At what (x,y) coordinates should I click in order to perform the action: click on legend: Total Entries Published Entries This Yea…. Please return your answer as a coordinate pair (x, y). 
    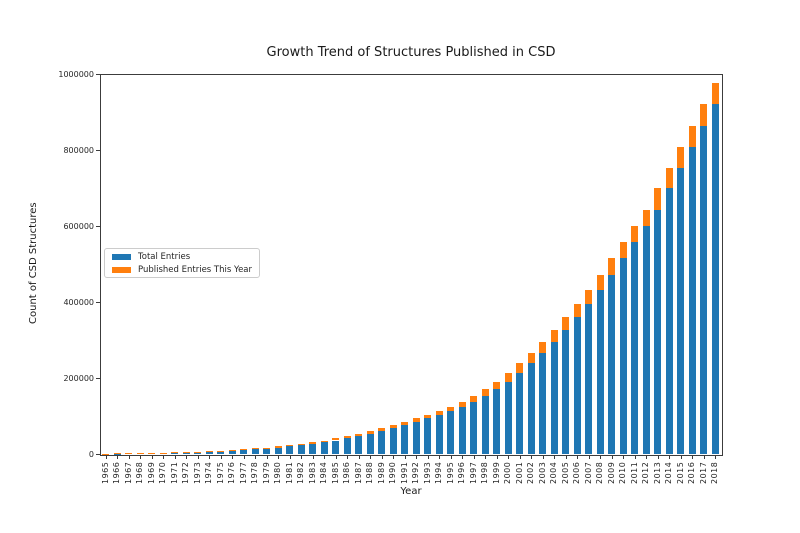
    Looking at the image, I should click on (182, 263).